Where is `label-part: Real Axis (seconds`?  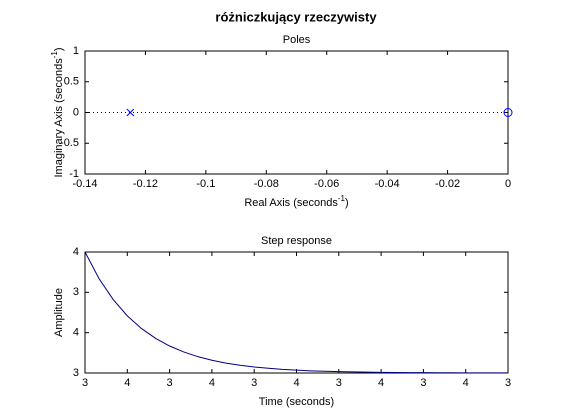
label-part: Real Axis (seconds is located at coordinates (291, 203).